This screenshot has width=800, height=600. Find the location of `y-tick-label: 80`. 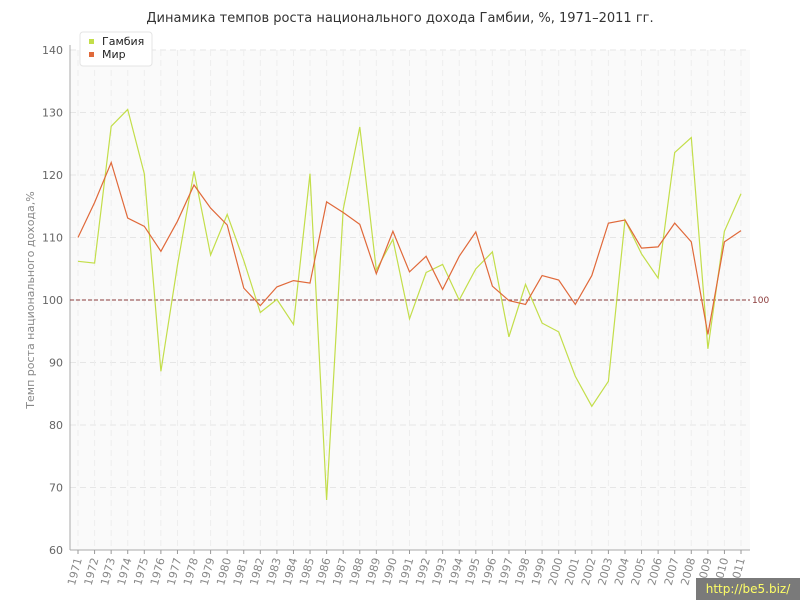

y-tick-label: 80 is located at coordinates (56, 425).